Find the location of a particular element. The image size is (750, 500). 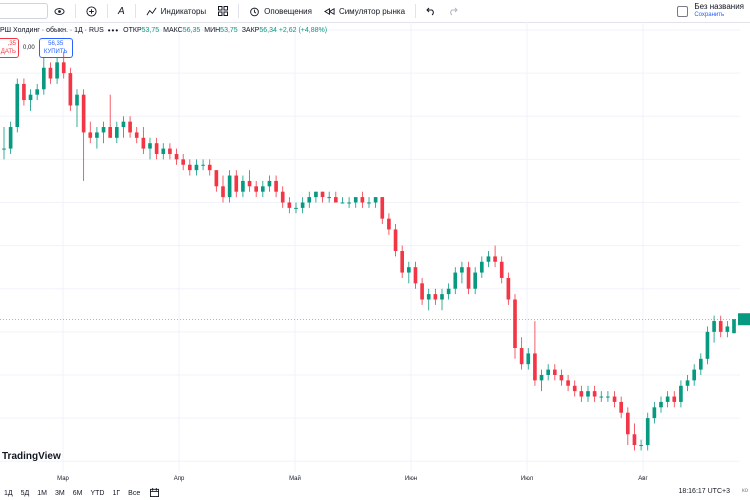

undo-button is located at coordinates (431, 11).